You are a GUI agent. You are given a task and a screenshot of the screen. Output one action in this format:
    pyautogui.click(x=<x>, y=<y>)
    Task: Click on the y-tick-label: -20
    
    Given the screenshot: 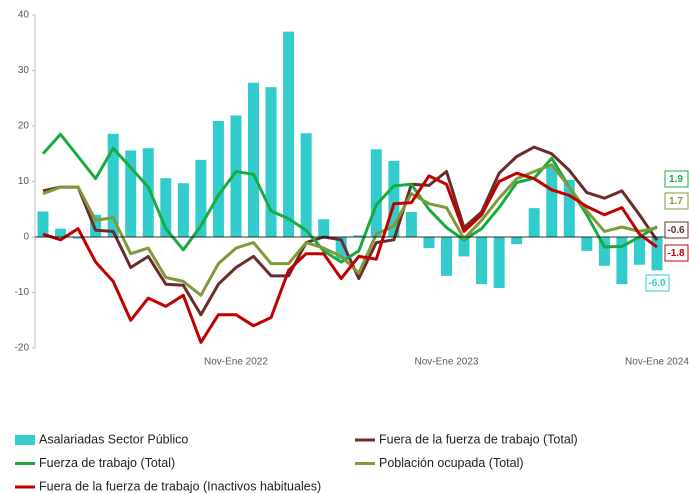 What is the action you would take?
    pyautogui.click(x=22, y=348)
    